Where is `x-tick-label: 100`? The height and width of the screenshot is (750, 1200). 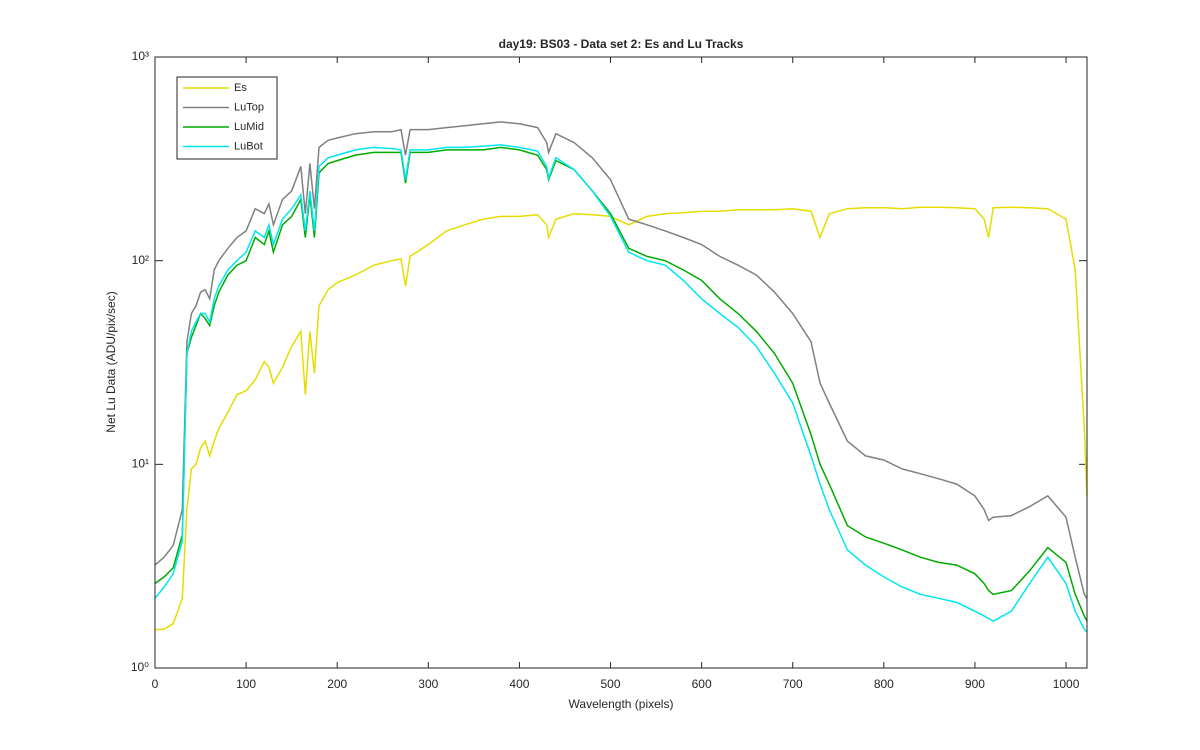 x-tick-label: 100 is located at coordinates (246, 684).